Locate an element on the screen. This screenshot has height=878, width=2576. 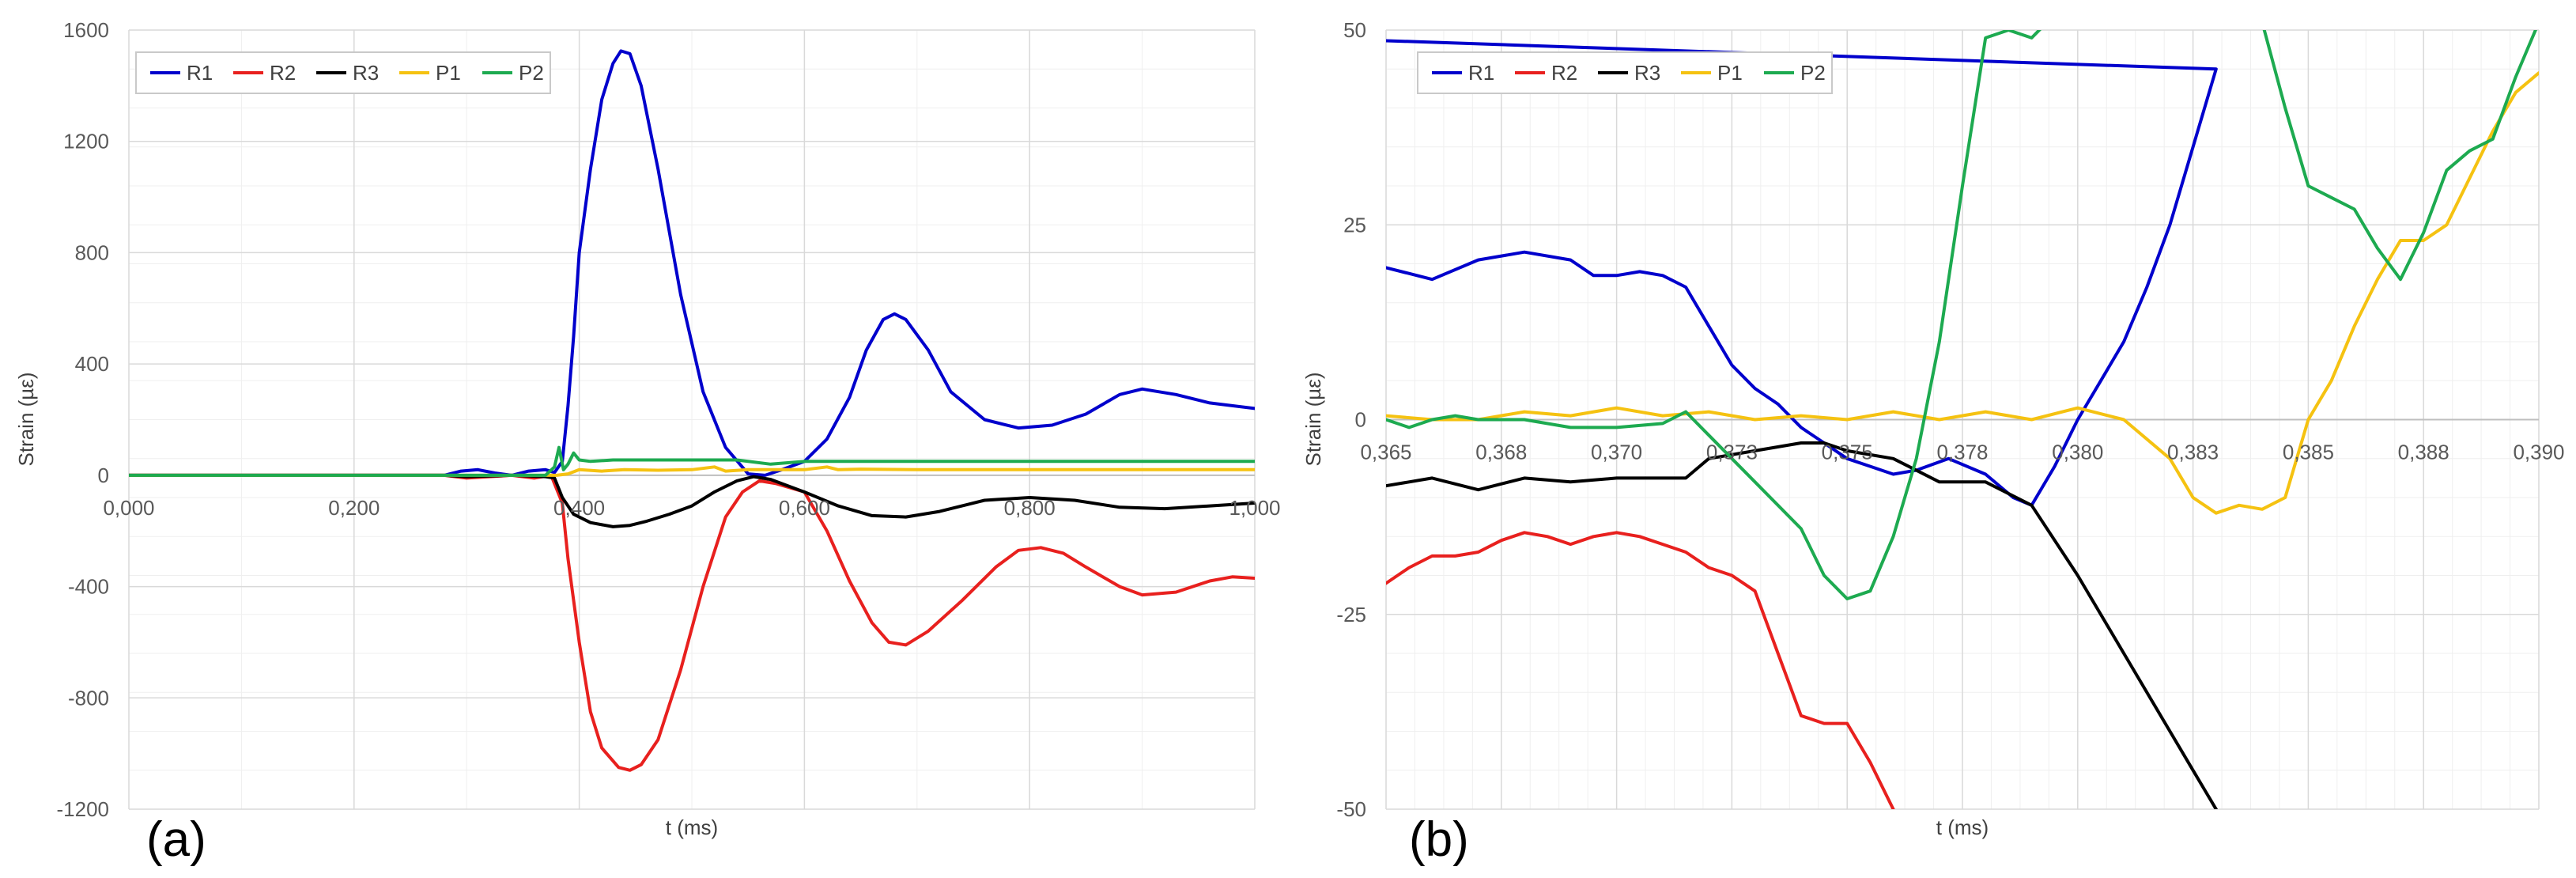
y-axis-label-b: Strain (µε) is located at coordinates (1313, 419).